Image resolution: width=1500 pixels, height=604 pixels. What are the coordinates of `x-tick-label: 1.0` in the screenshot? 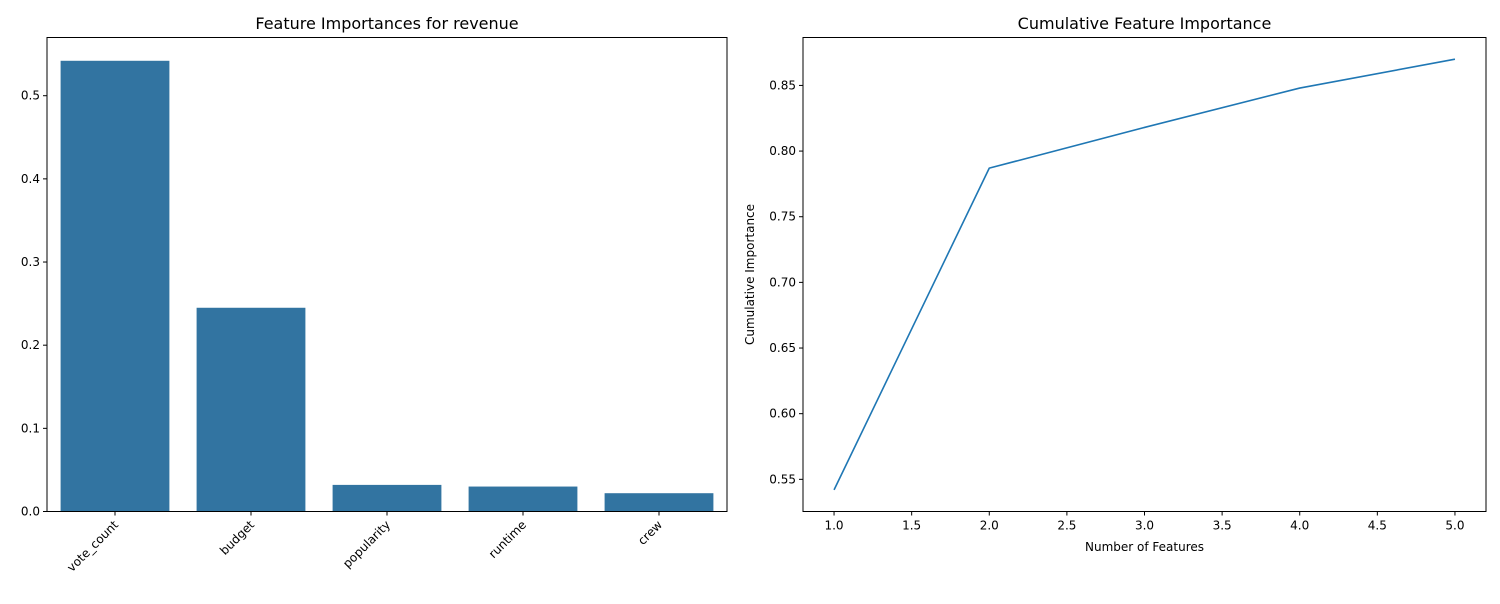 It's located at (833, 526).